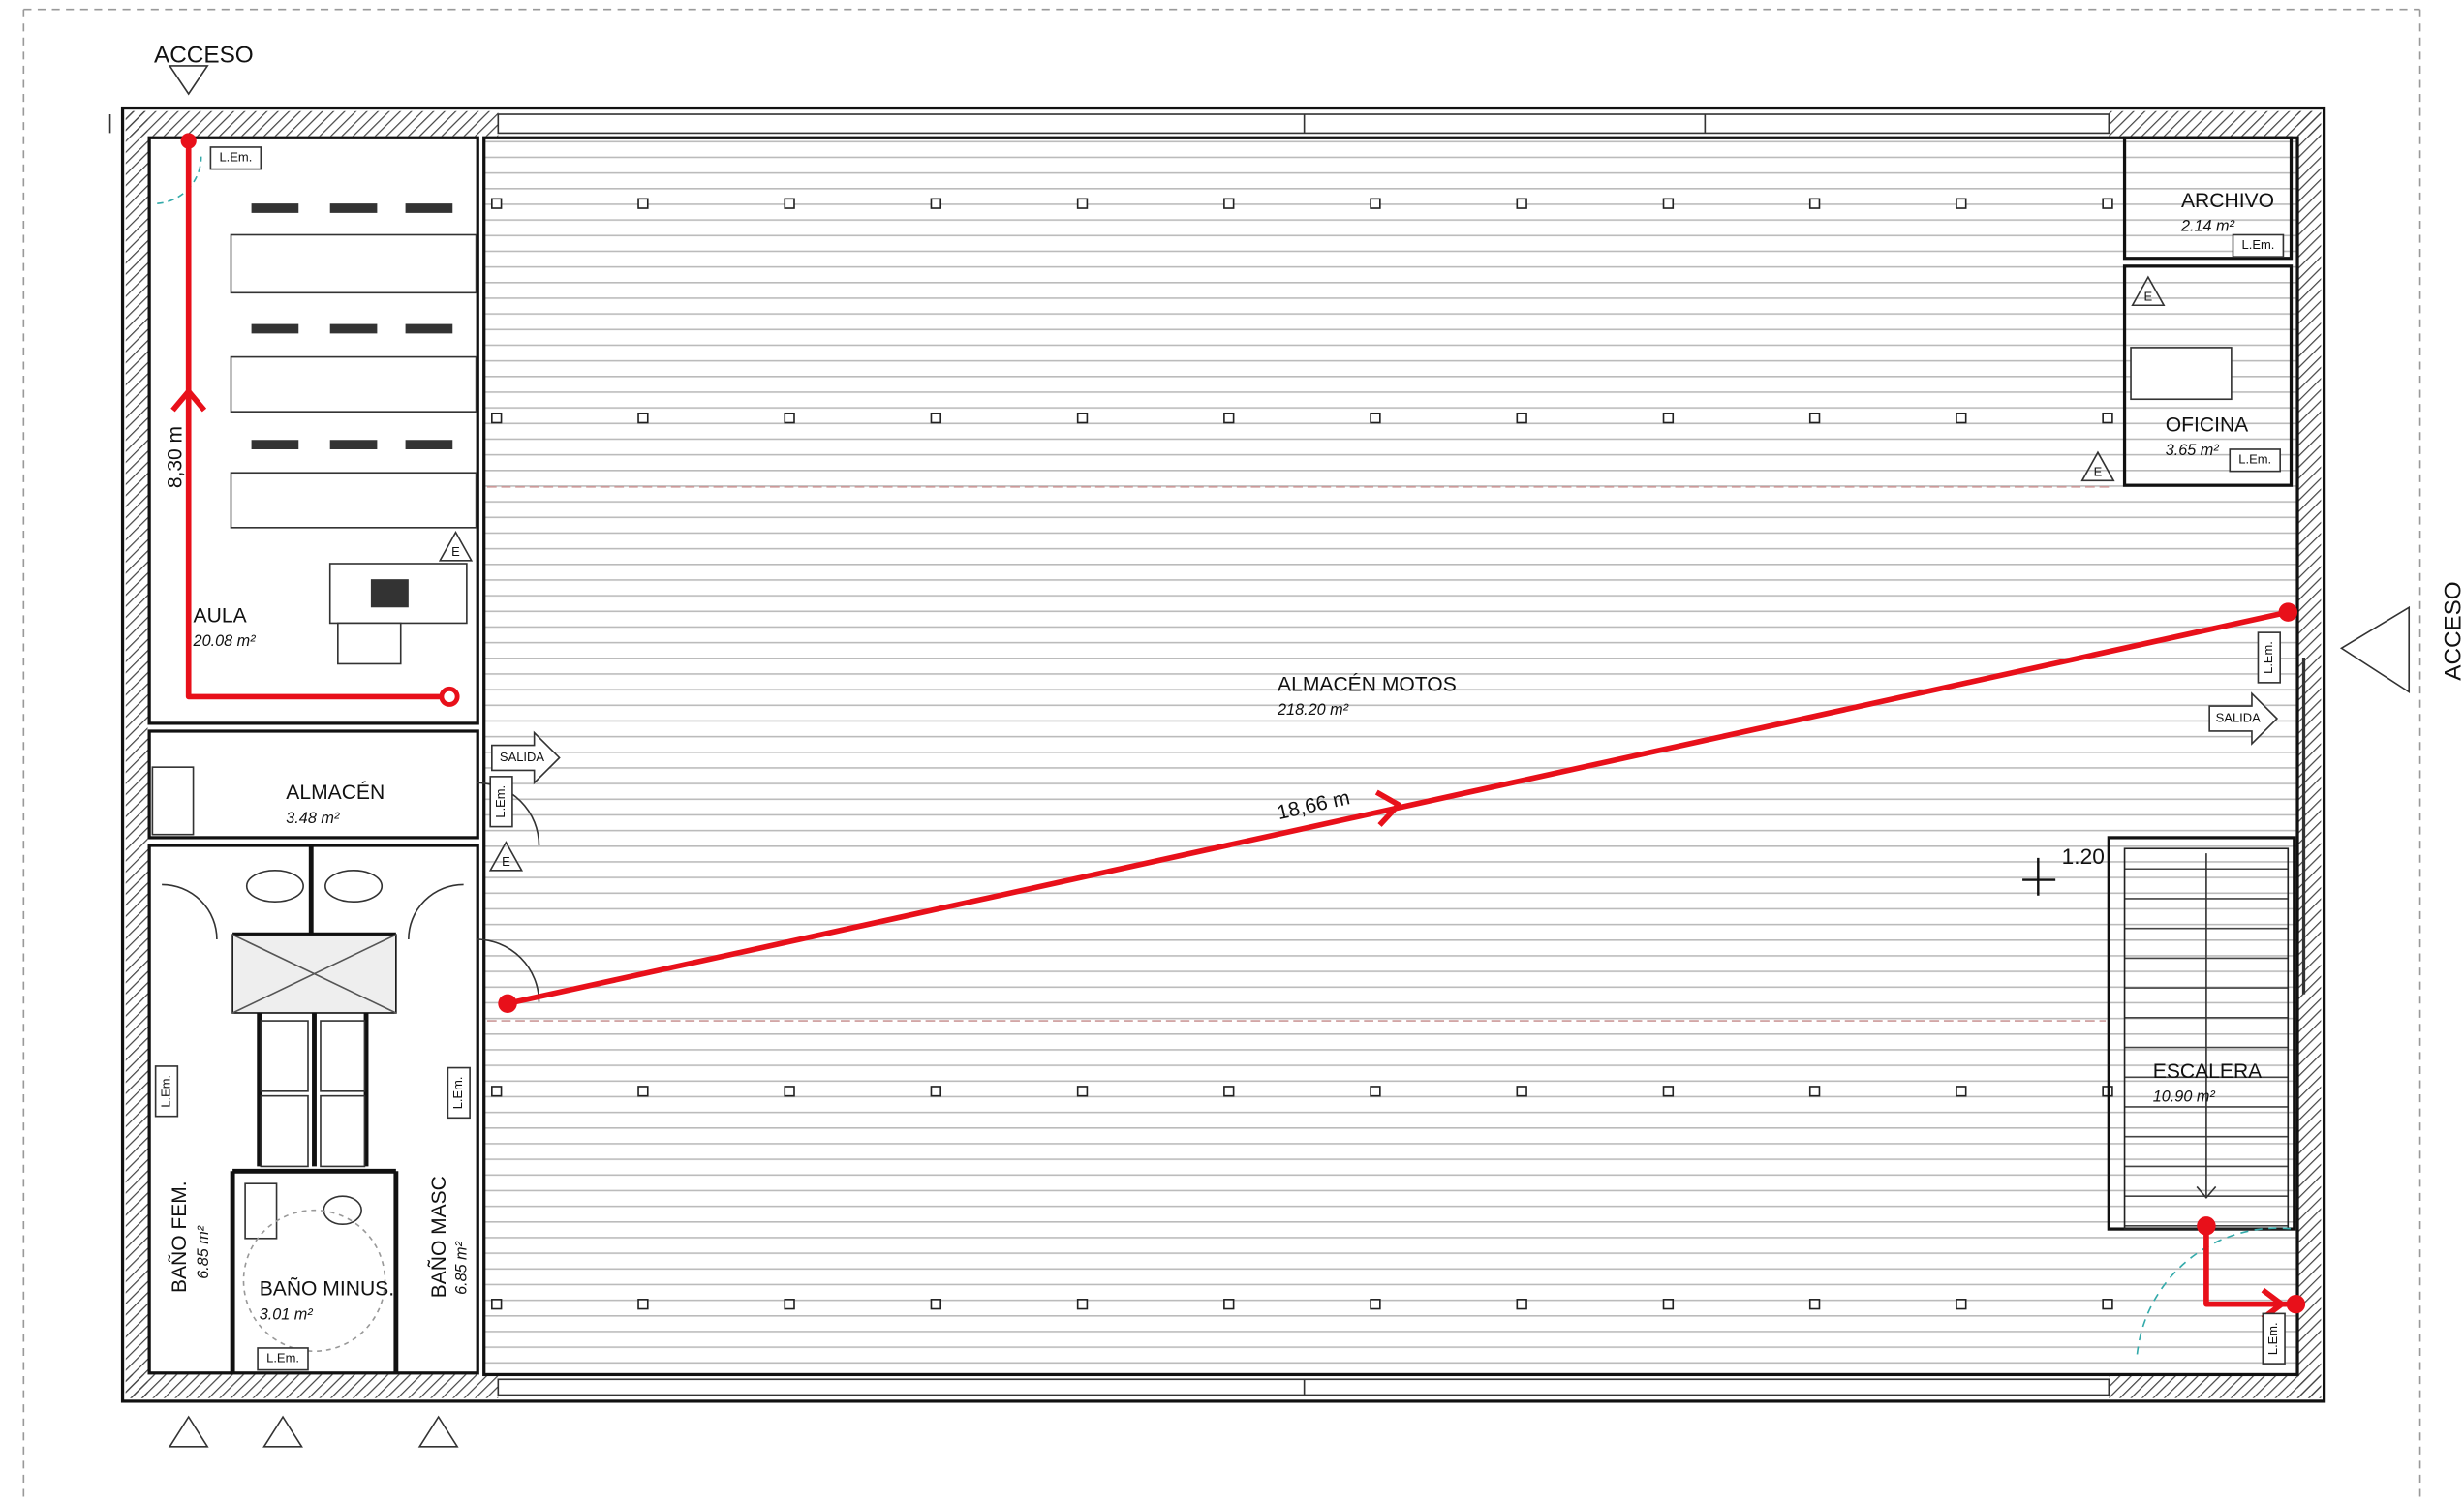  I want to click on turning-circle, so click(314, 1280).